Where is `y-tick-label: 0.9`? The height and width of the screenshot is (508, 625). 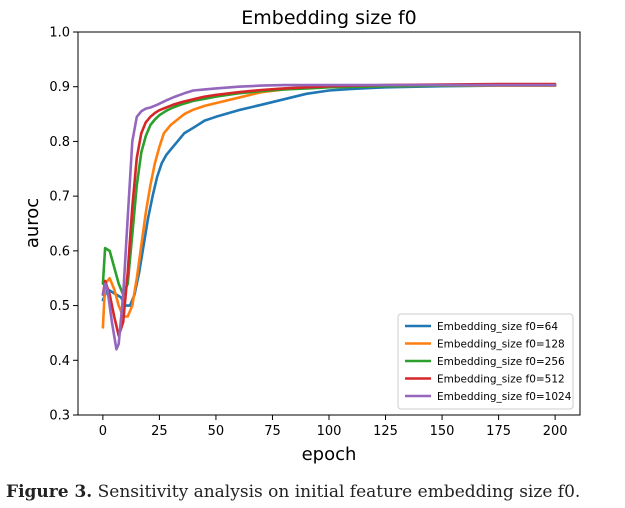
y-tick-label: 0.9 is located at coordinates (59, 87).